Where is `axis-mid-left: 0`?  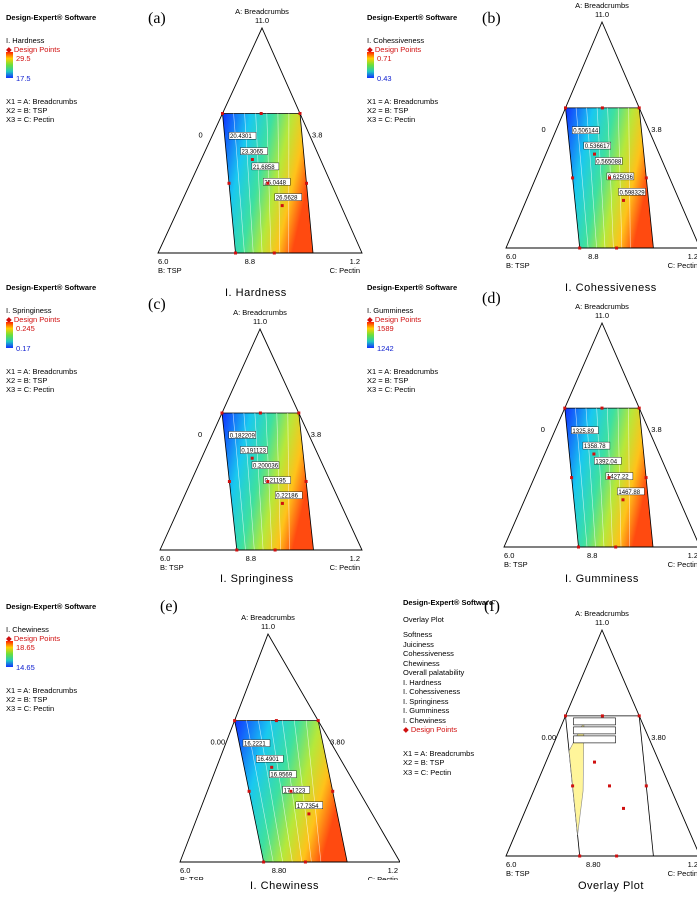 axis-mid-left: 0 is located at coordinates (544, 129).